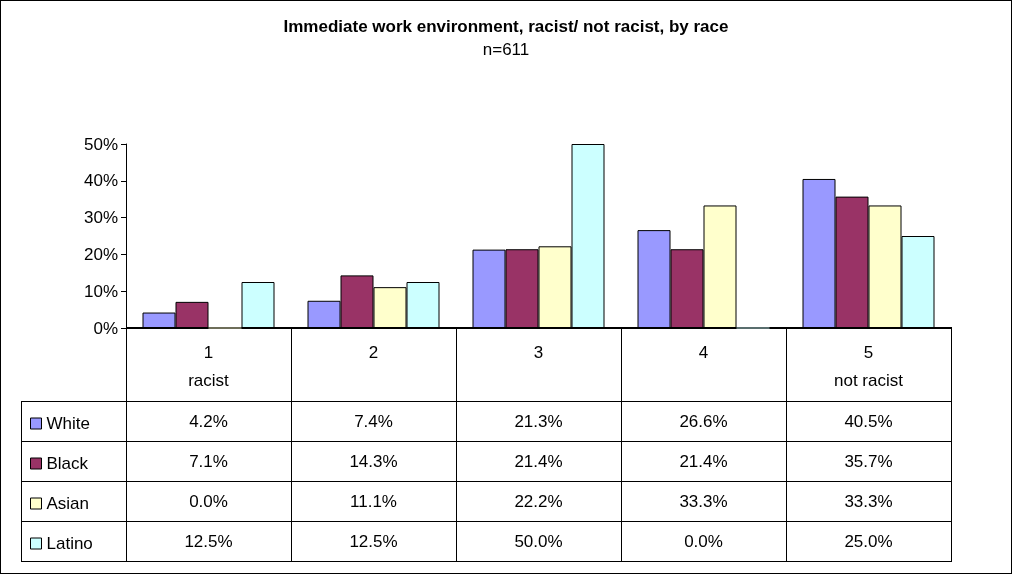  Describe the element at coordinates (208, 421) in the screenshot. I see `data-label: 4.2%` at that location.